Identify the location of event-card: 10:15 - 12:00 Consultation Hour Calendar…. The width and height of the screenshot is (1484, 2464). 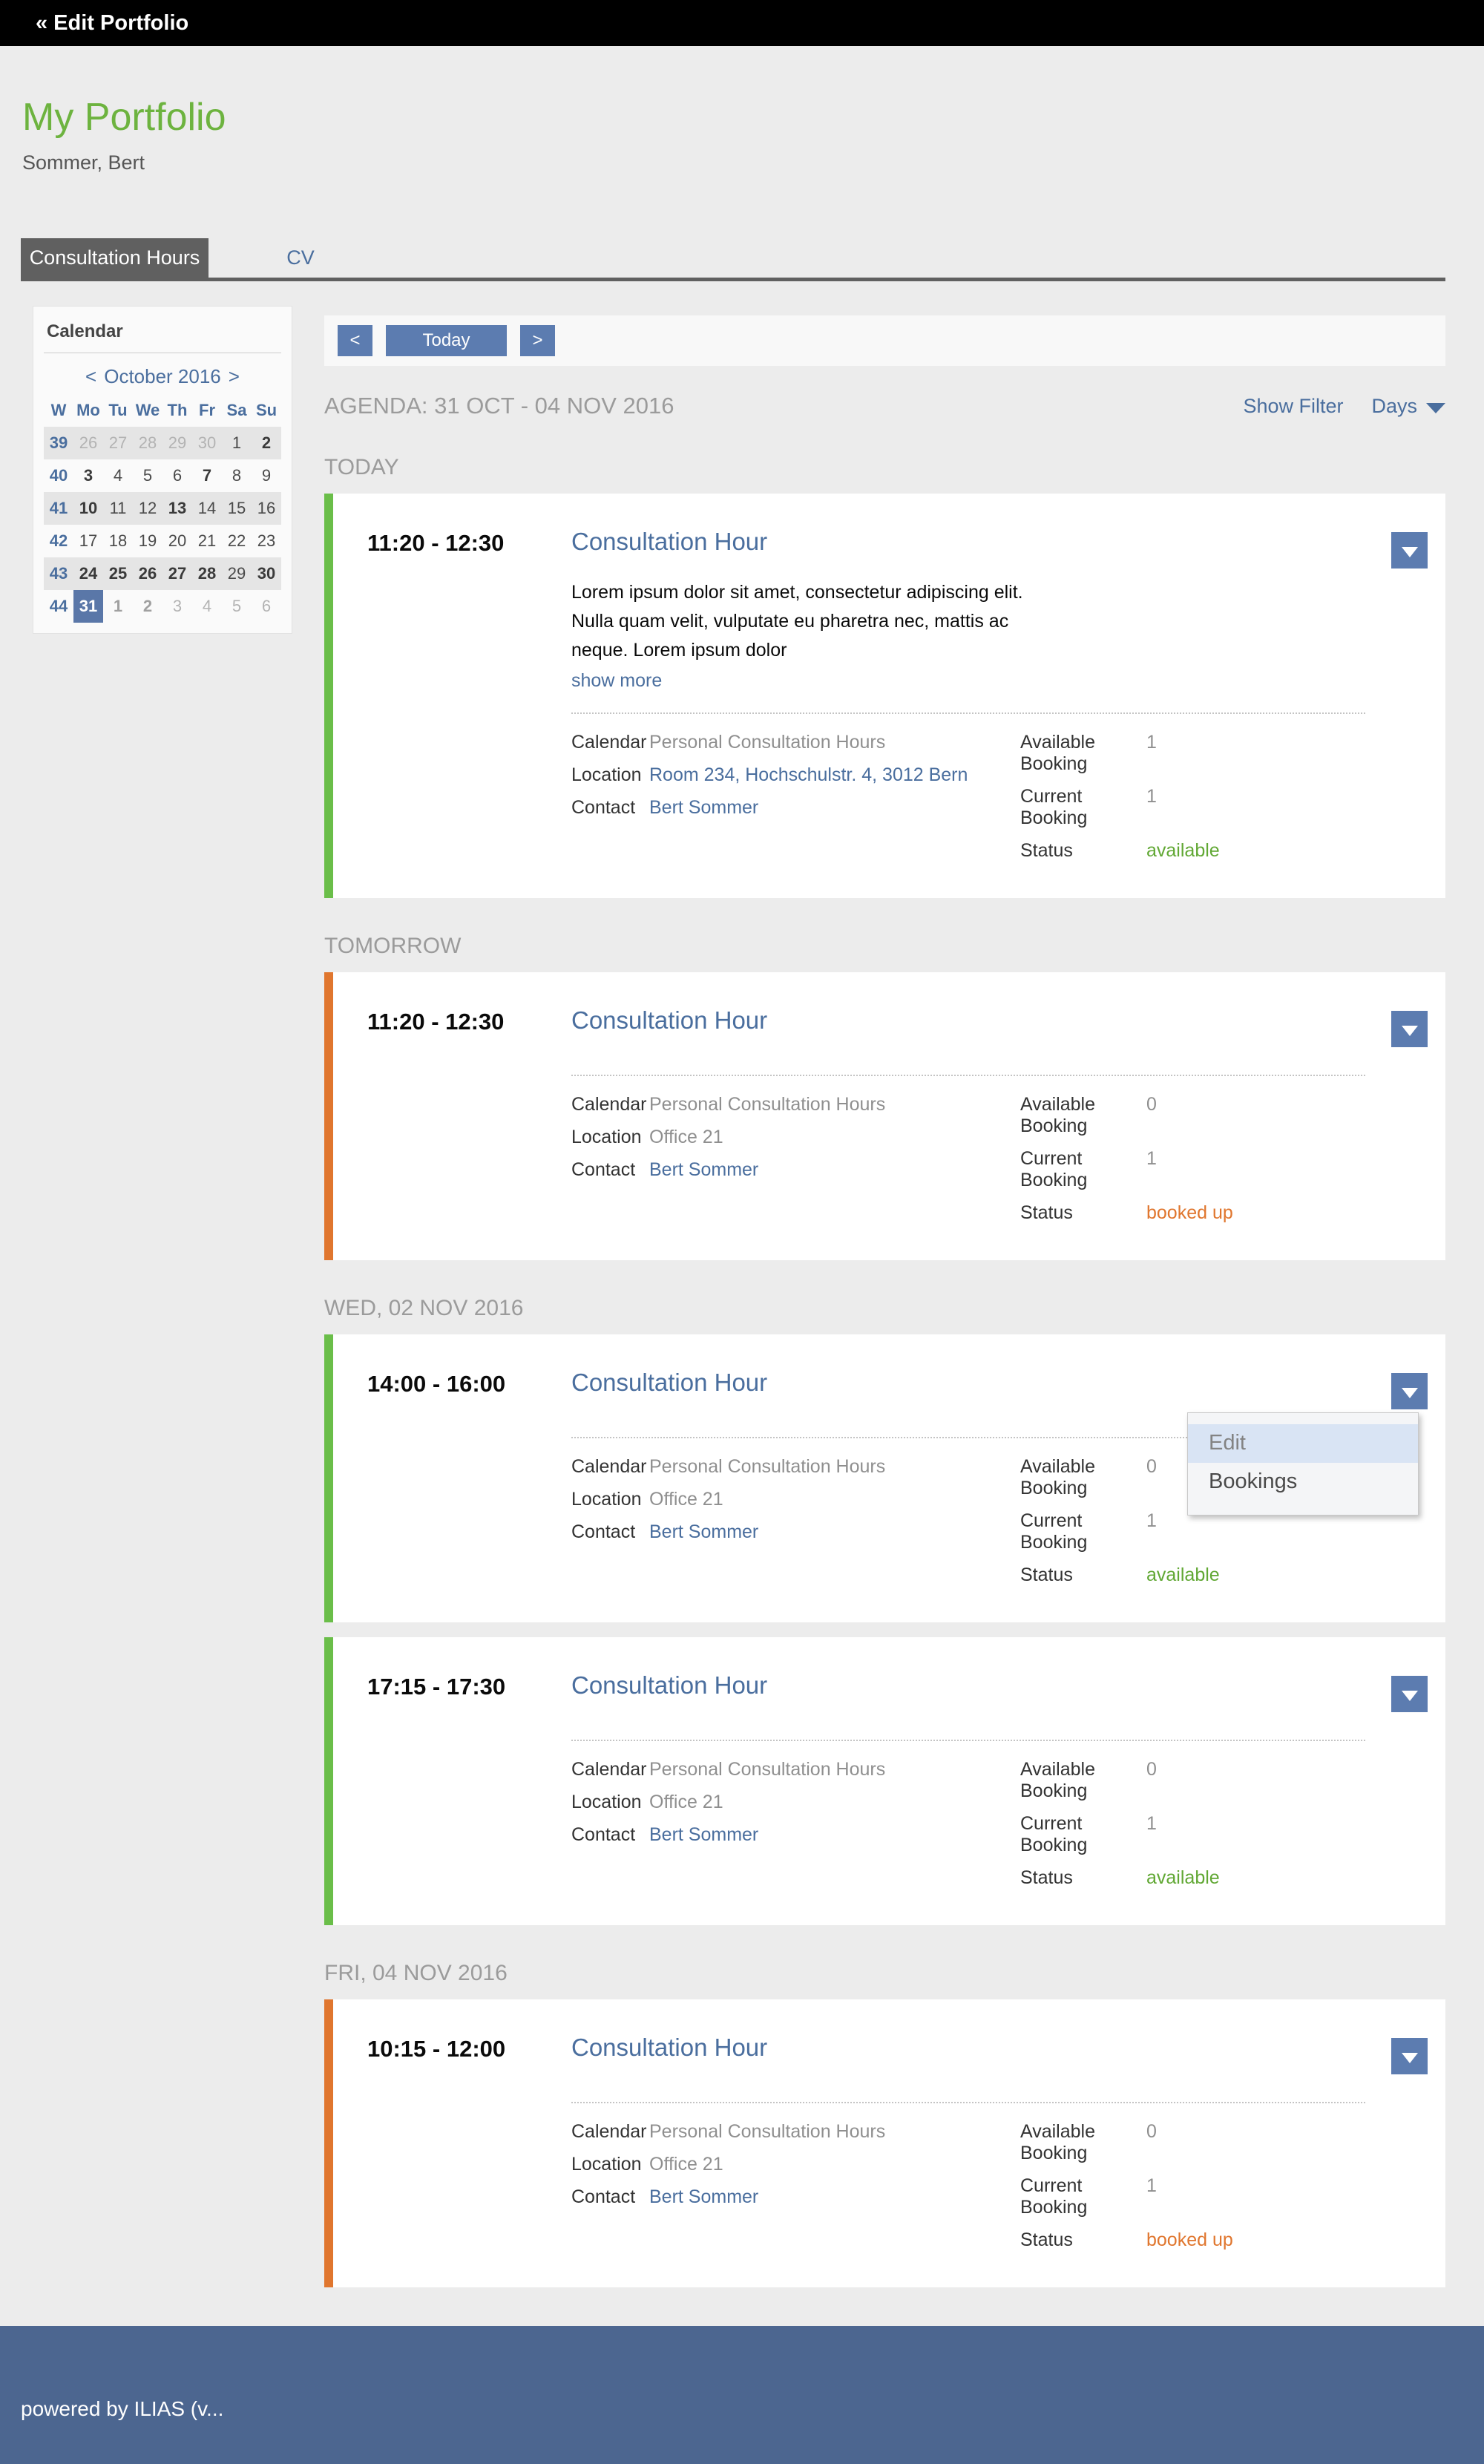
(884, 2143).